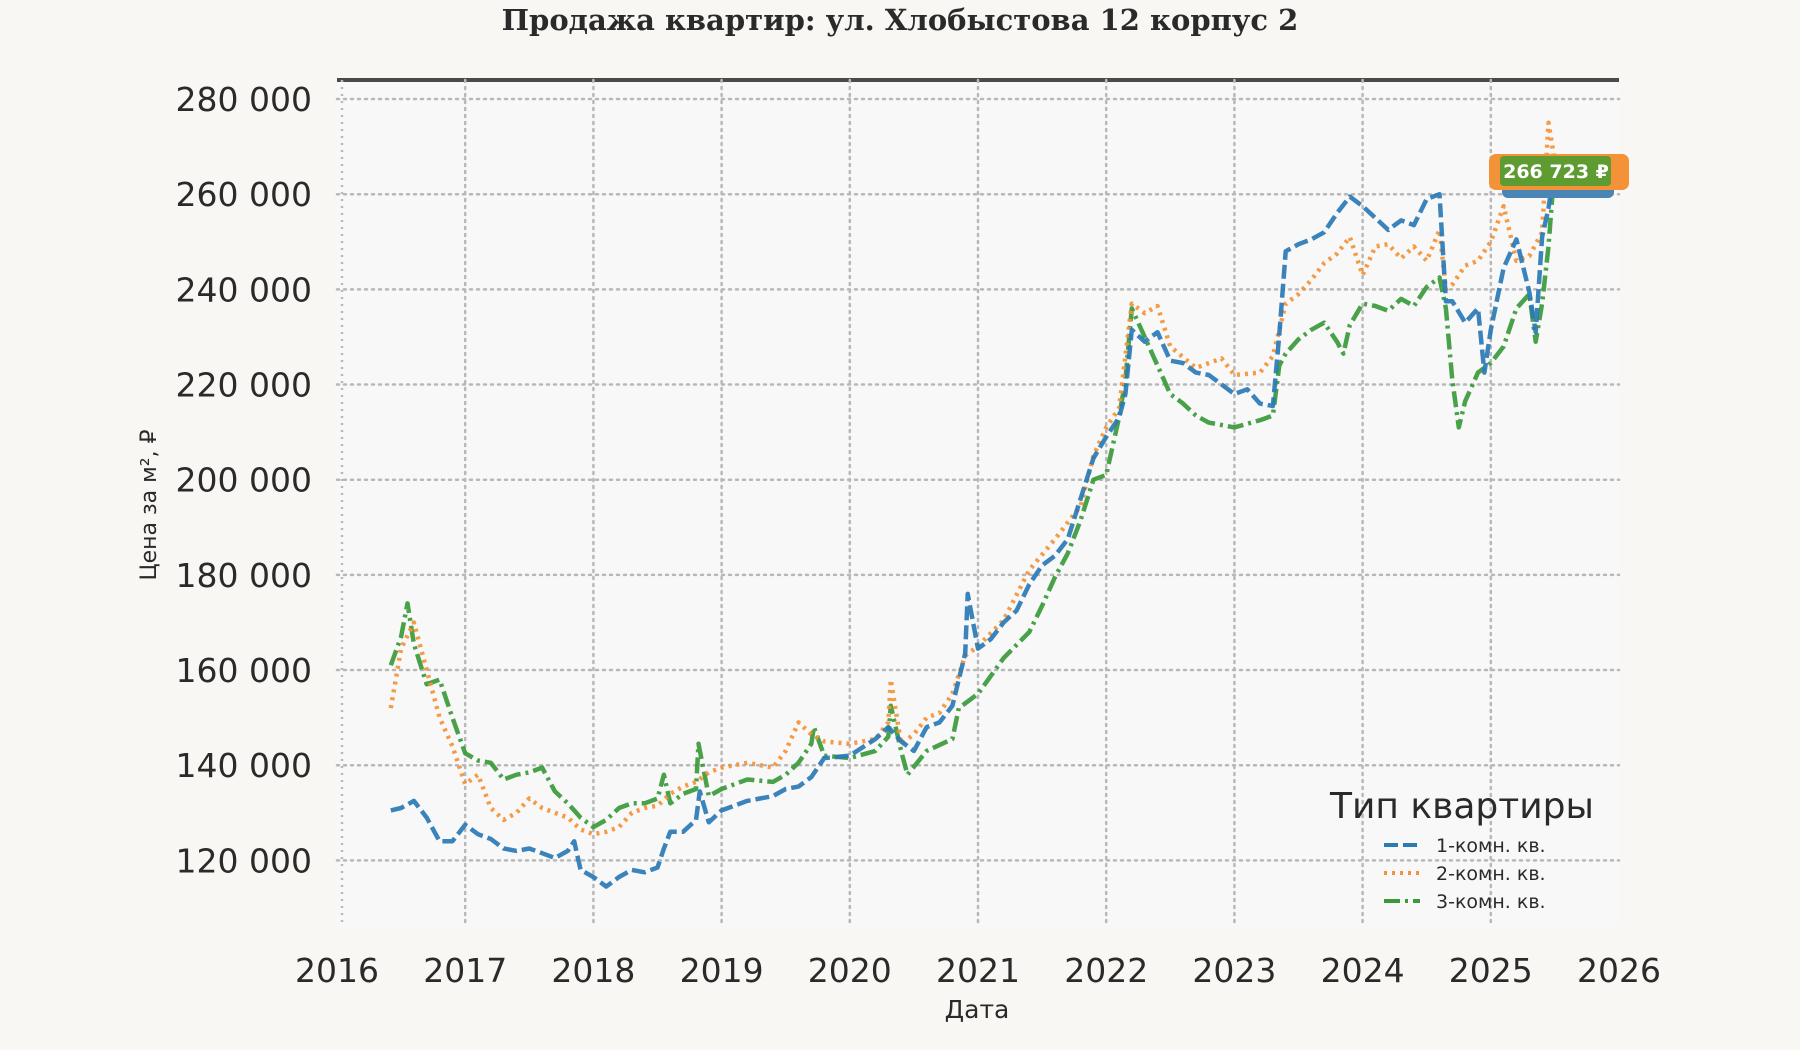 Image resolution: width=1800 pixels, height=1050 pixels. Describe the element at coordinates (244, 765) in the screenshot. I see `y-tick-label: 140 000` at that location.